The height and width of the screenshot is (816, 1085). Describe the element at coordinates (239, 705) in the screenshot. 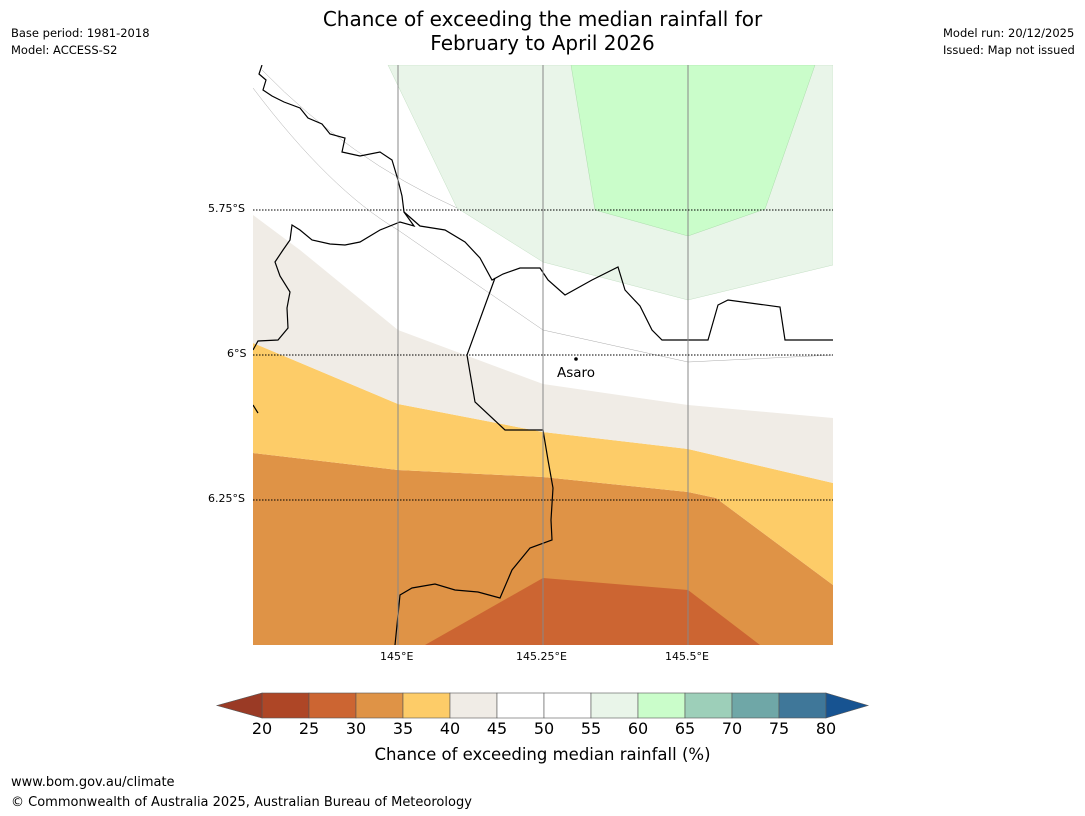

I see `colorbar-under-arrow` at that location.